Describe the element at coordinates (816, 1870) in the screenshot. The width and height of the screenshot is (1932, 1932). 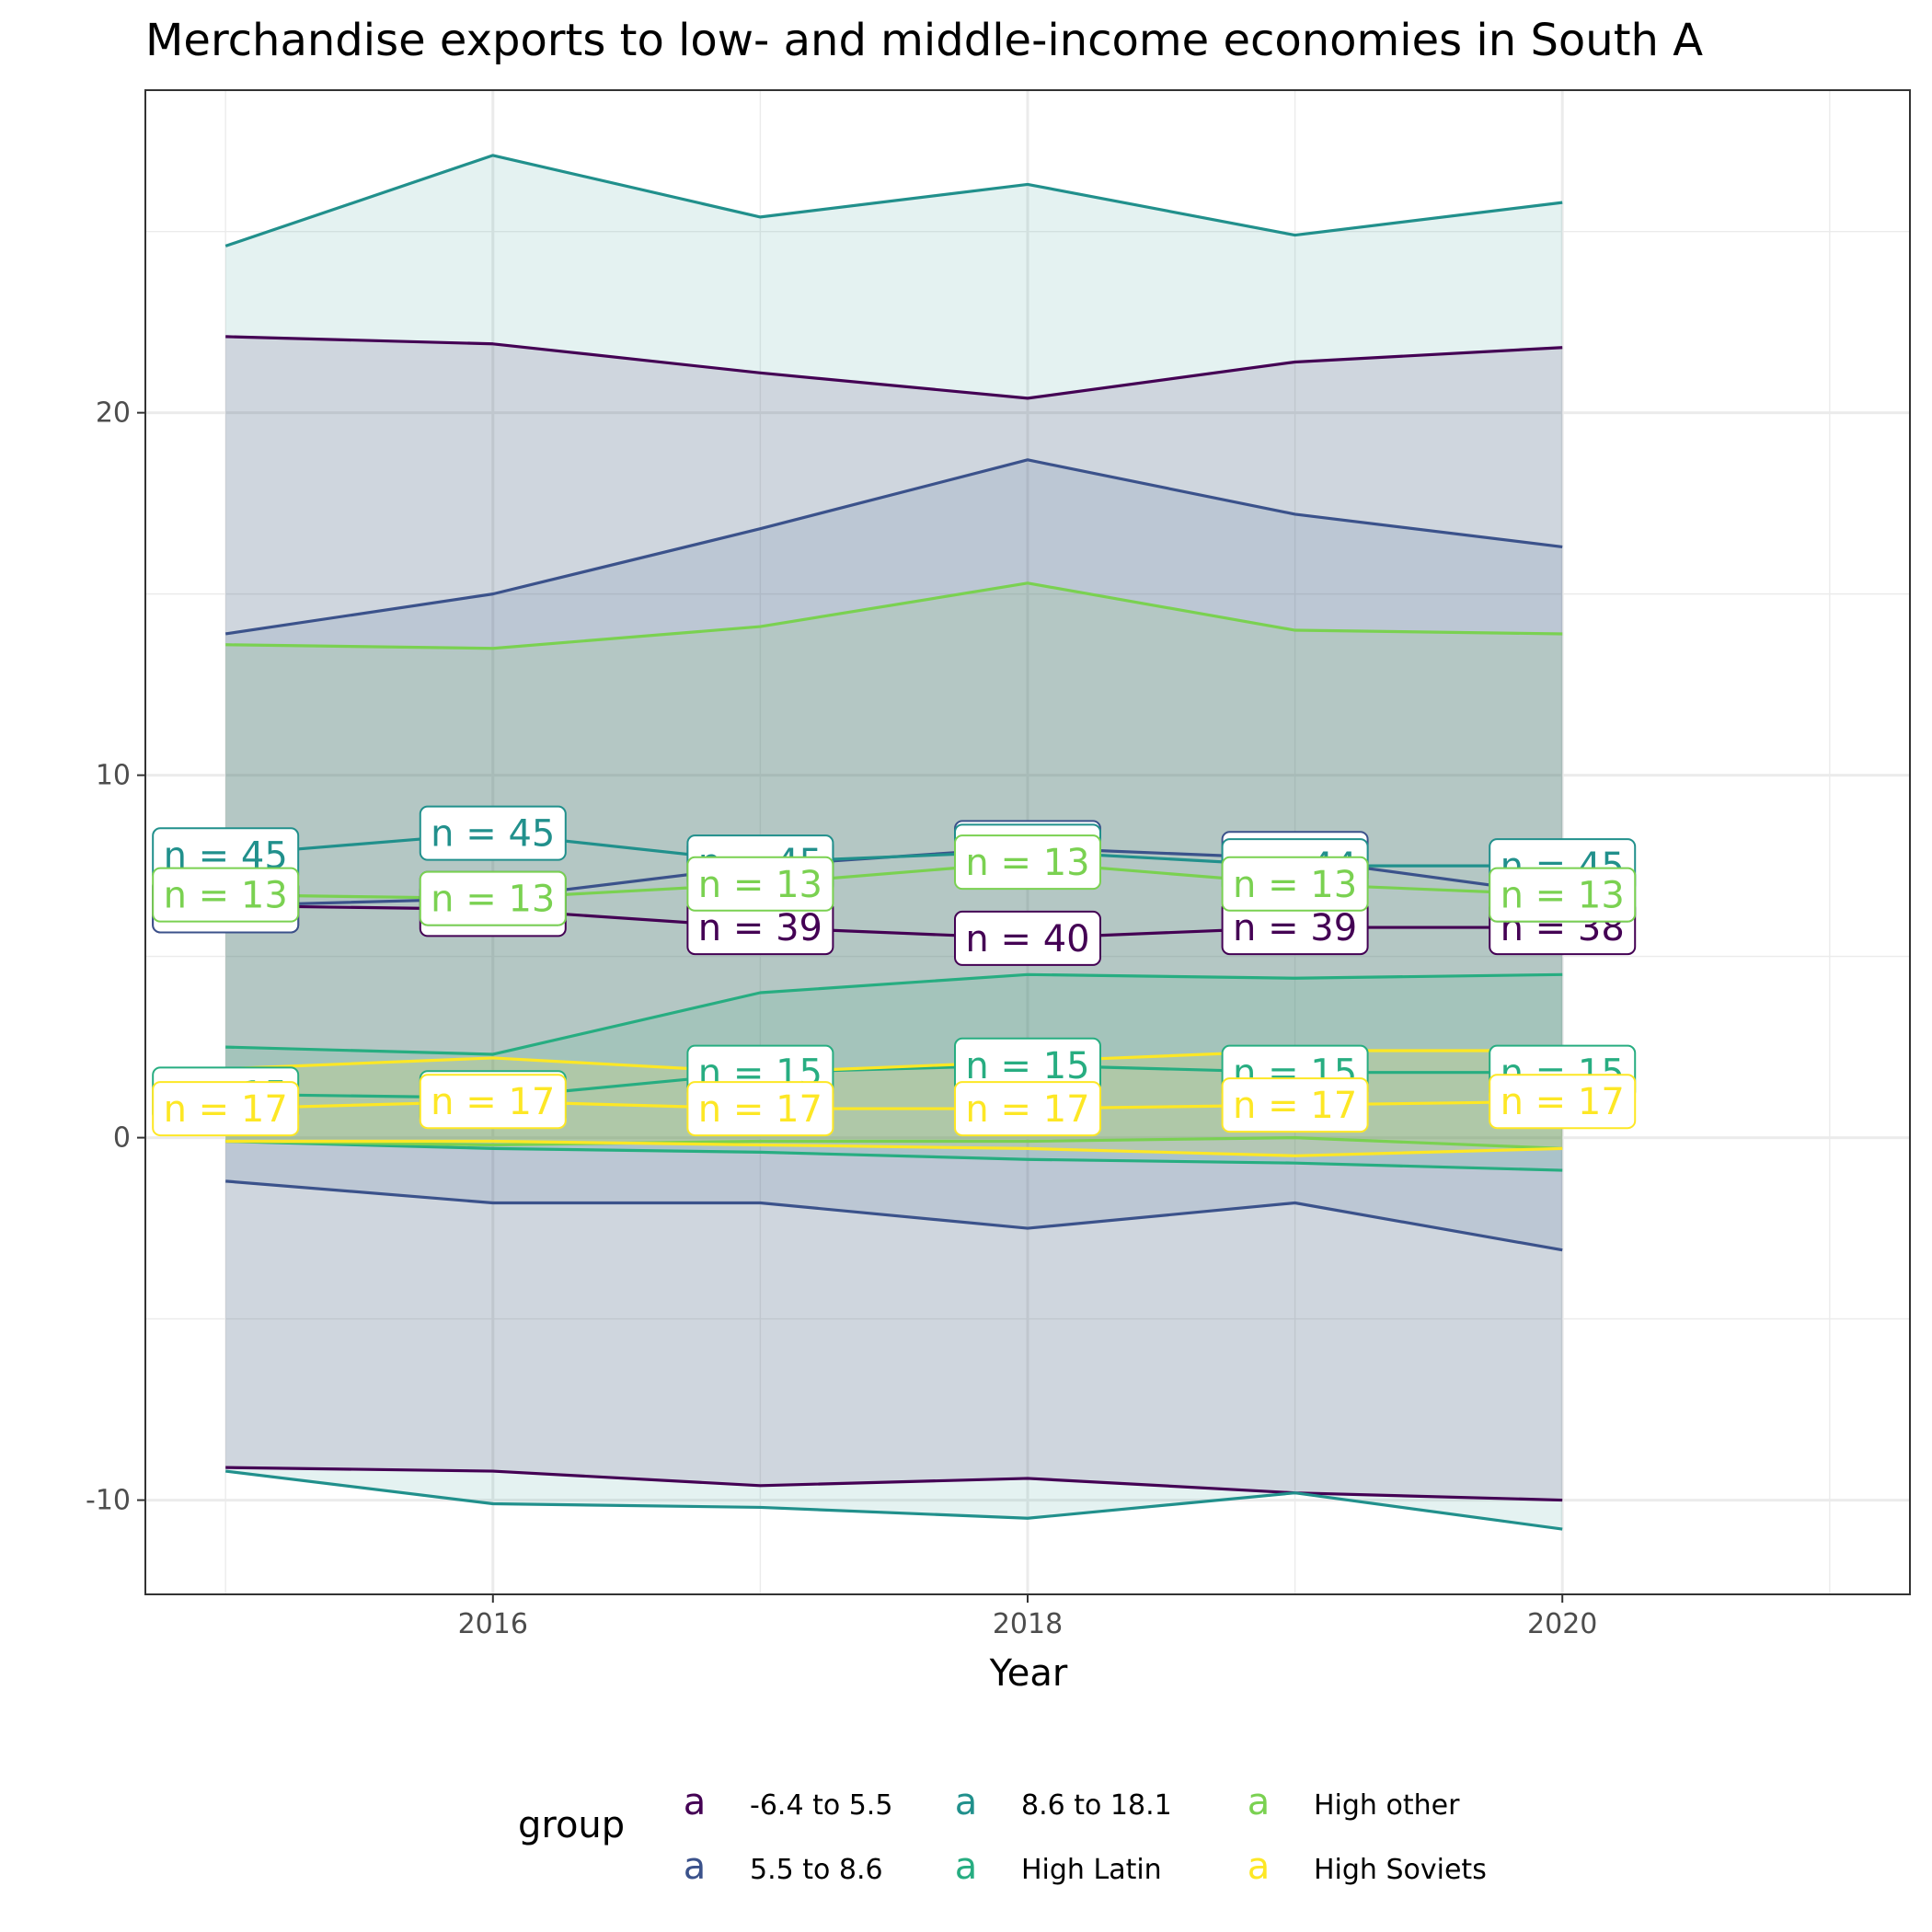
I see `legend-label: 5.5 to 8.6` at that location.